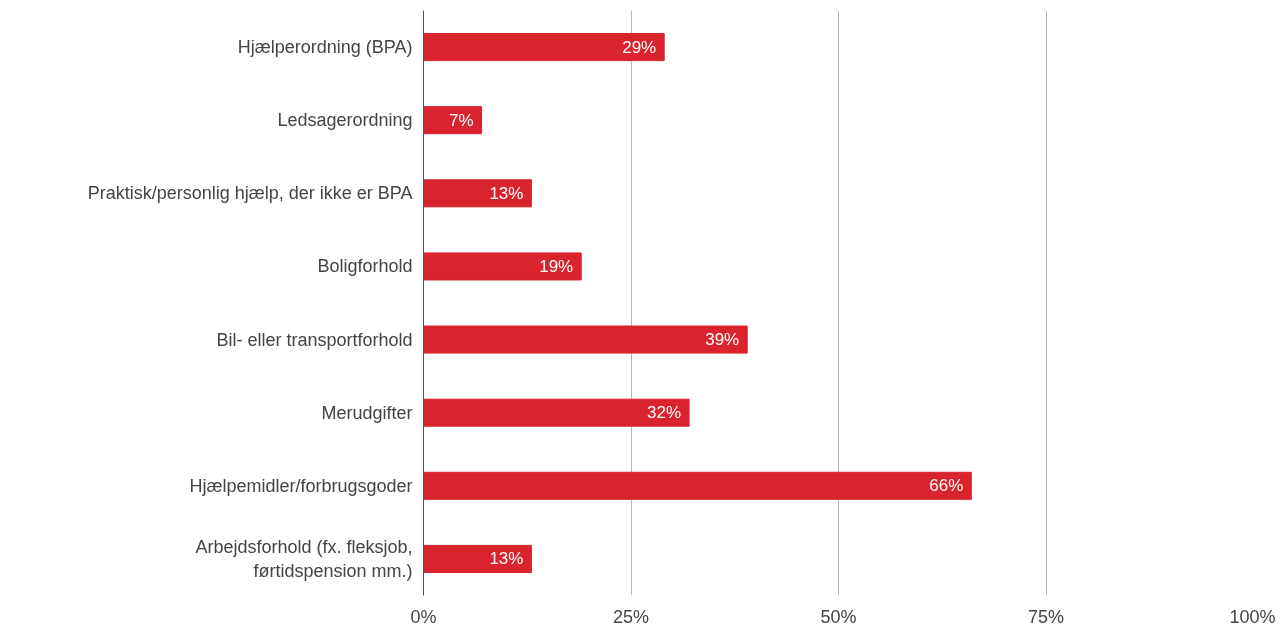  Describe the element at coordinates (345, 120) in the screenshot. I see `y-tick-label: Ledsagerordning` at that location.